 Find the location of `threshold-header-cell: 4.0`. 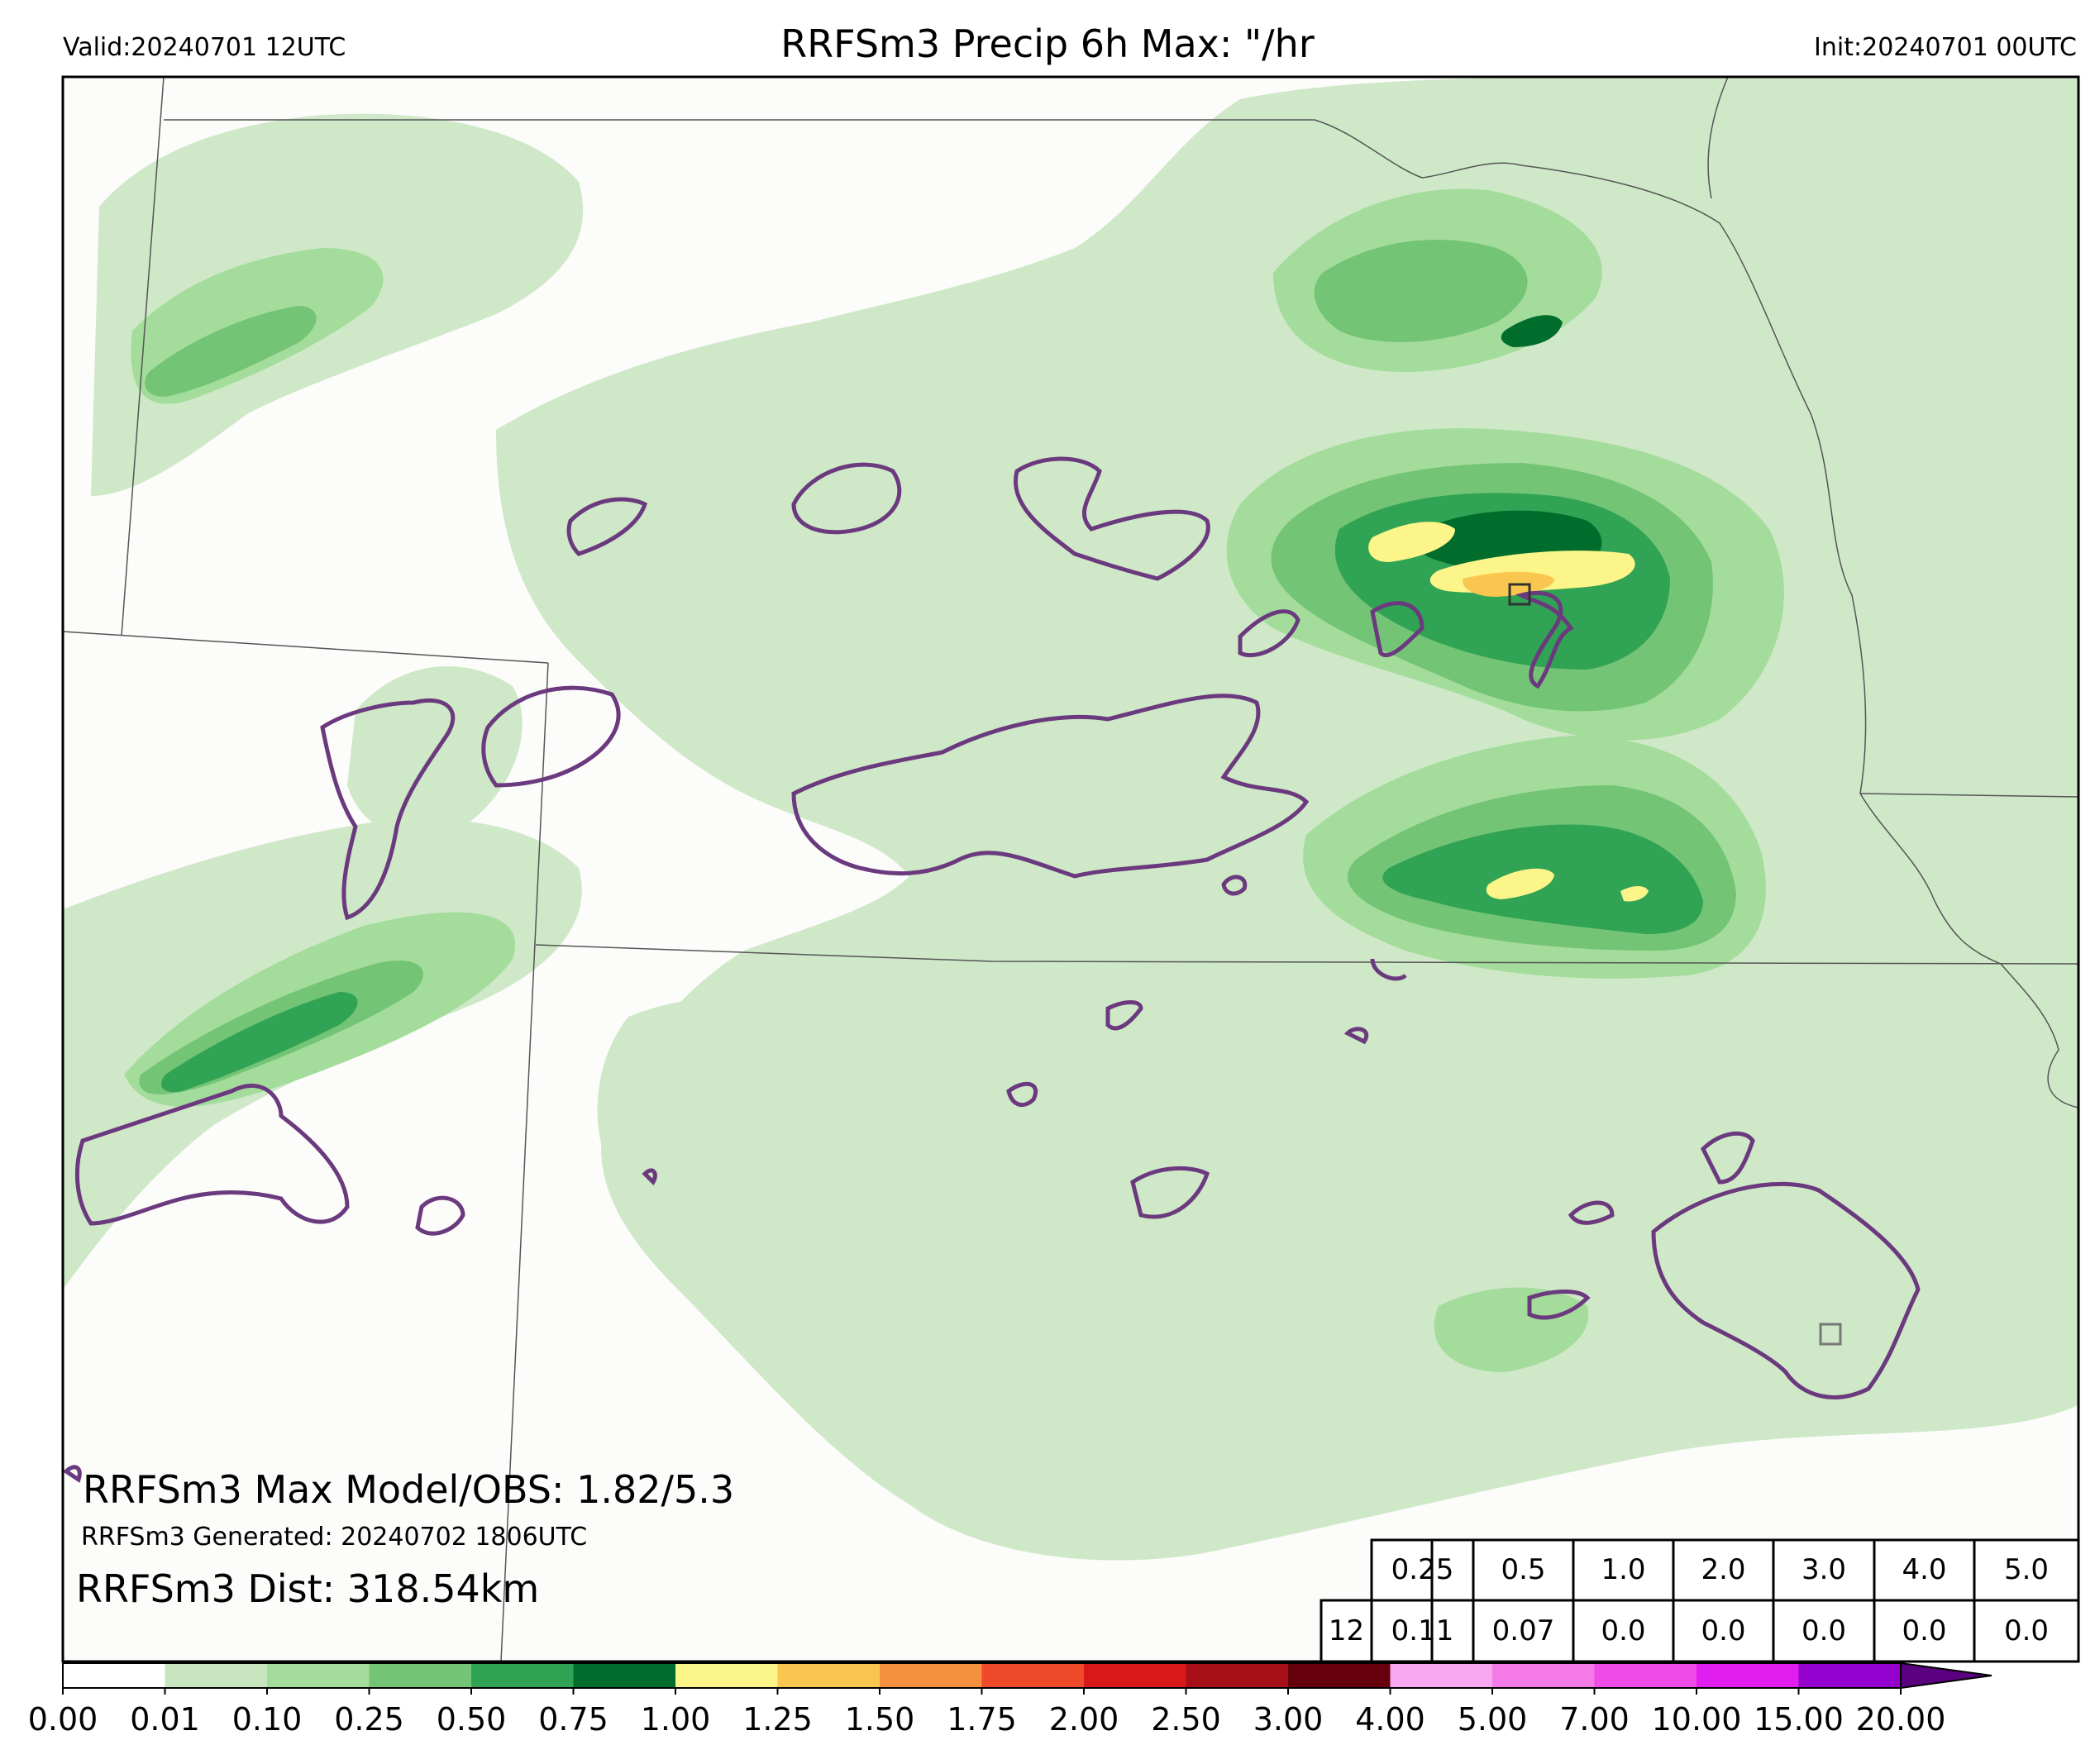

threshold-header-cell: 4.0 is located at coordinates (1924, 1570).